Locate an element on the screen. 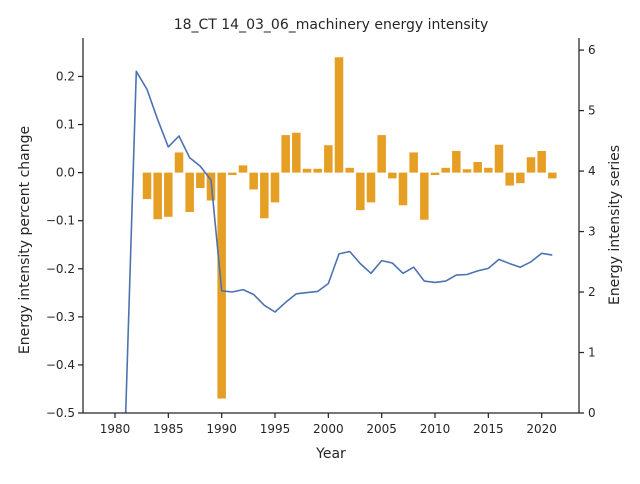 The image size is (640, 484). y-left-tick-label-1: −0.4 is located at coordinates (60, 365).